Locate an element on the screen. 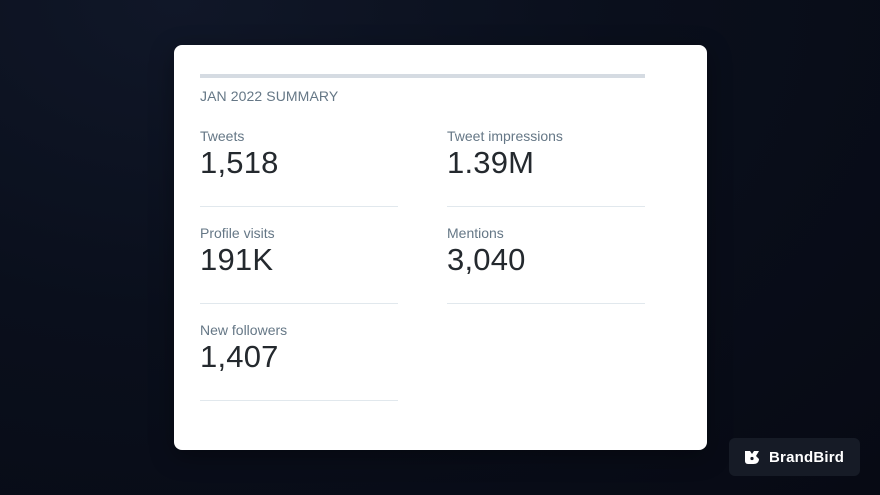 The image size is (880, 495). stat-profile-visits: Profile visits 191K is located at coordinates (299, 264).